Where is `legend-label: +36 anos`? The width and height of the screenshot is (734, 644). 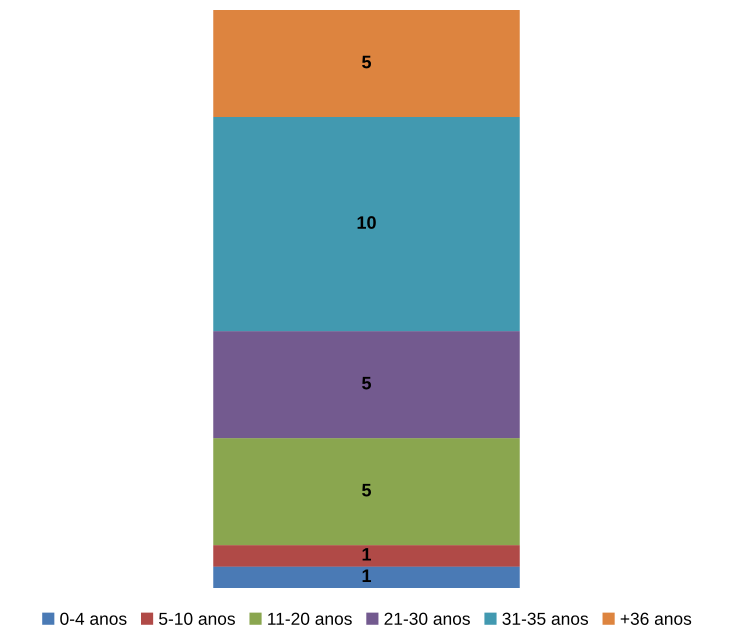 legend-label: +36 anos is located at coordinates (656, 618).